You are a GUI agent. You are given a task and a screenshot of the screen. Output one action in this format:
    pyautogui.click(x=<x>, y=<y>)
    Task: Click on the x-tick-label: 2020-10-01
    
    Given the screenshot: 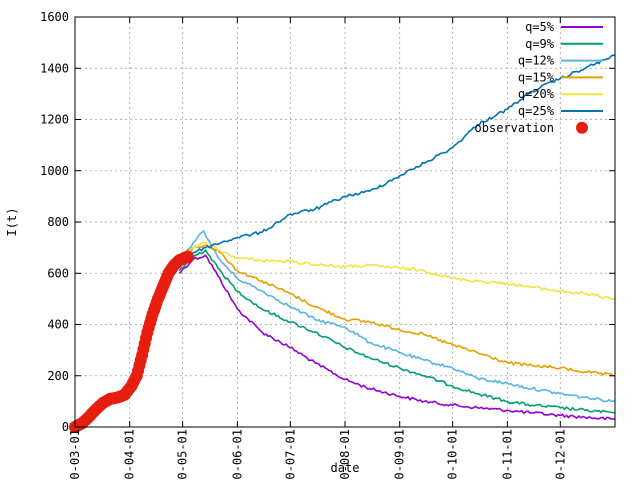 What is the action you would take?
    pyautogui.click(x=453, y=454)
    